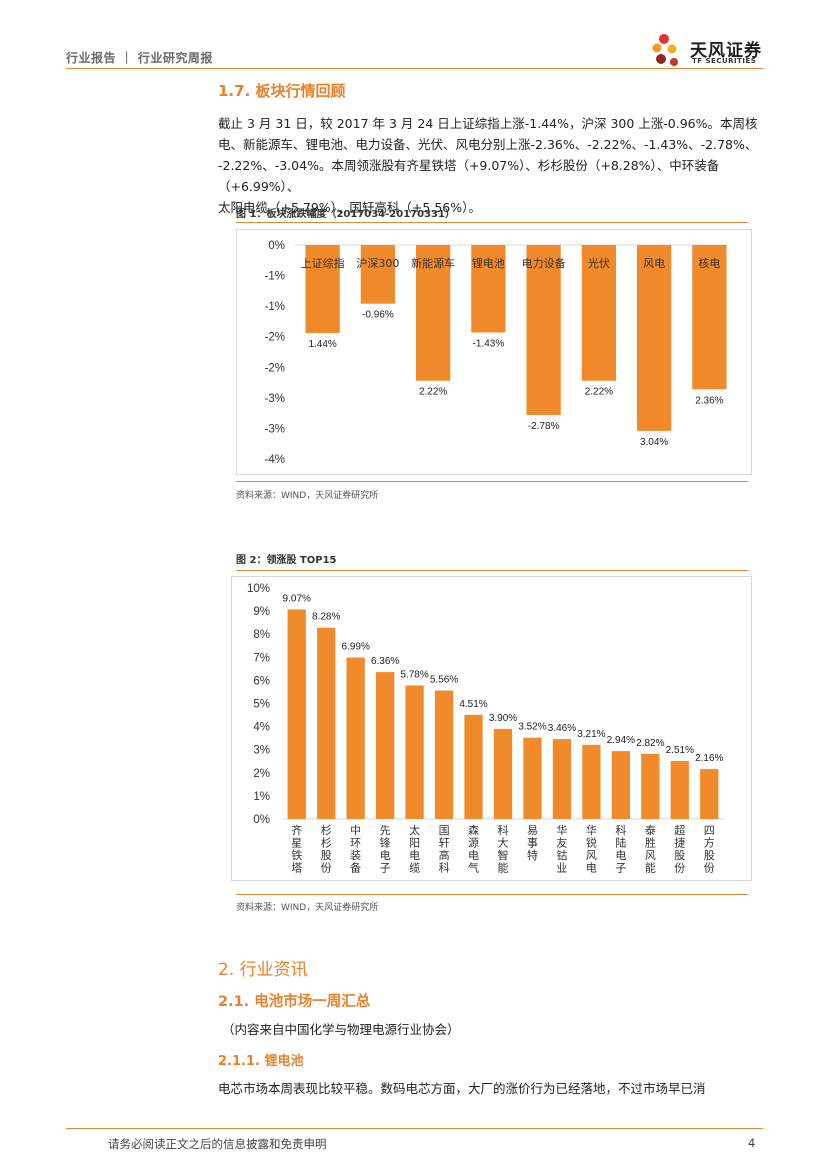  I want to click on x-category-label: 齐, so click(296, 830).